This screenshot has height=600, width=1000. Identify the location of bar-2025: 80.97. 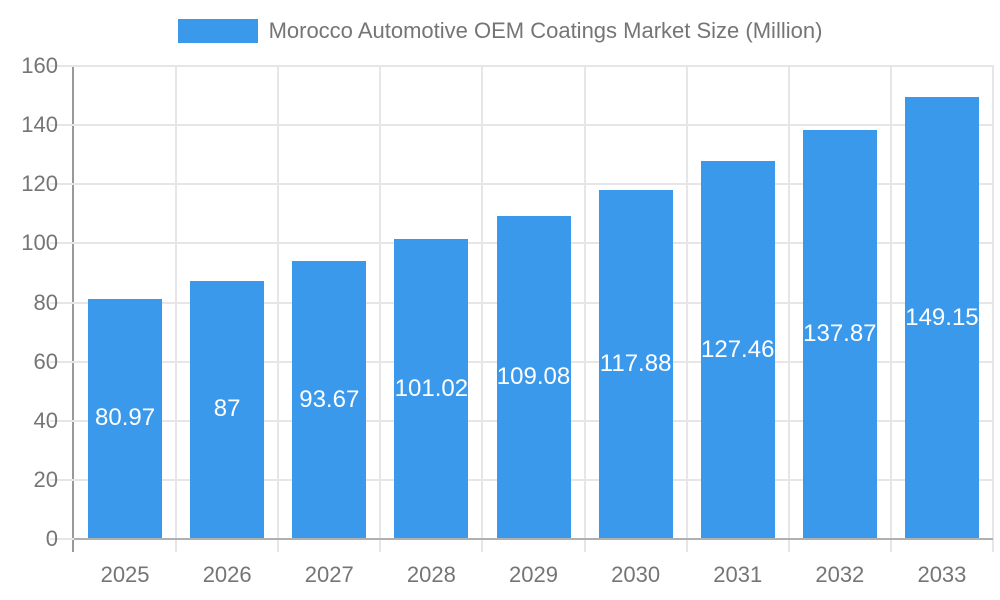
(125, 418).